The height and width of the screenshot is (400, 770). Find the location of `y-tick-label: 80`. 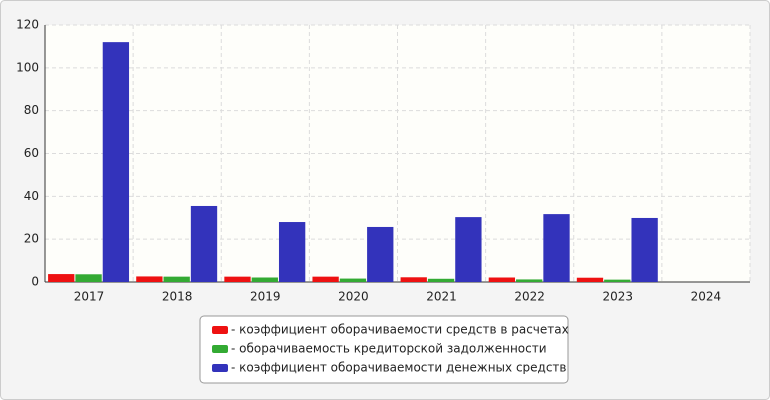

y-tick-label: 80 is located at coordinates (31, 110).